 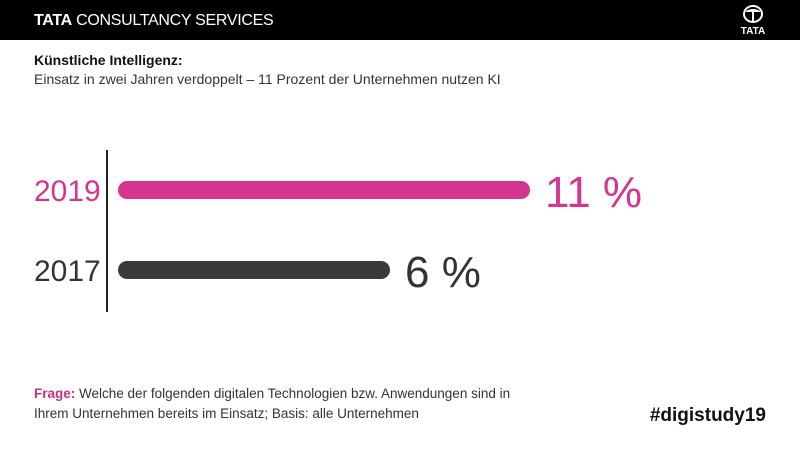 What do you see at coordinates (707, 415) in the screenshot?
I see `hashtag: #digistudy19` at bounding box center [707, 415].